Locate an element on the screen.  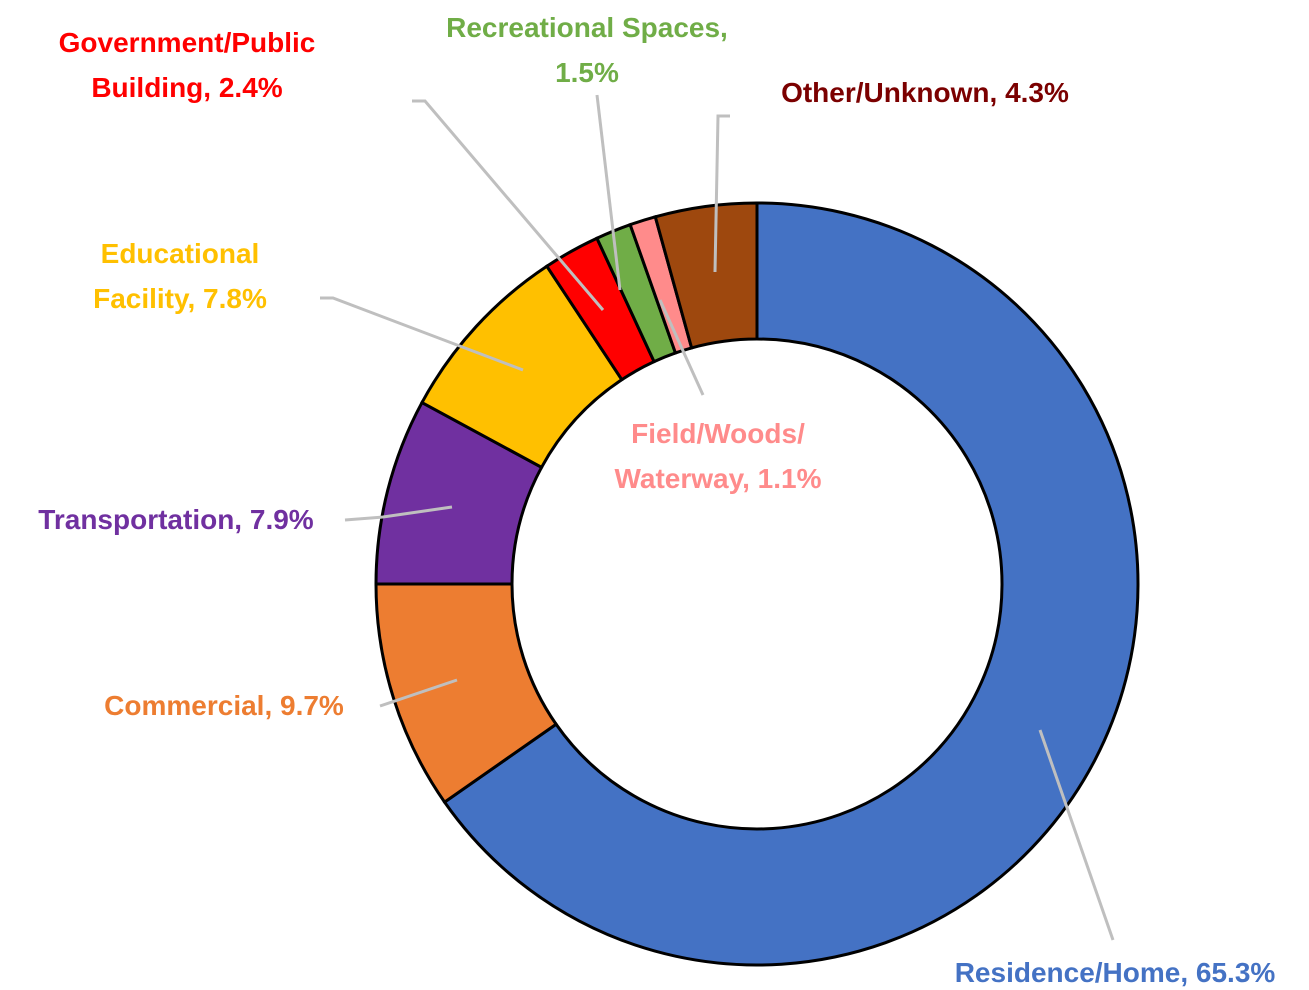
data-label: Other/Unknown, 4.3% is located at coordinates (925, 92).